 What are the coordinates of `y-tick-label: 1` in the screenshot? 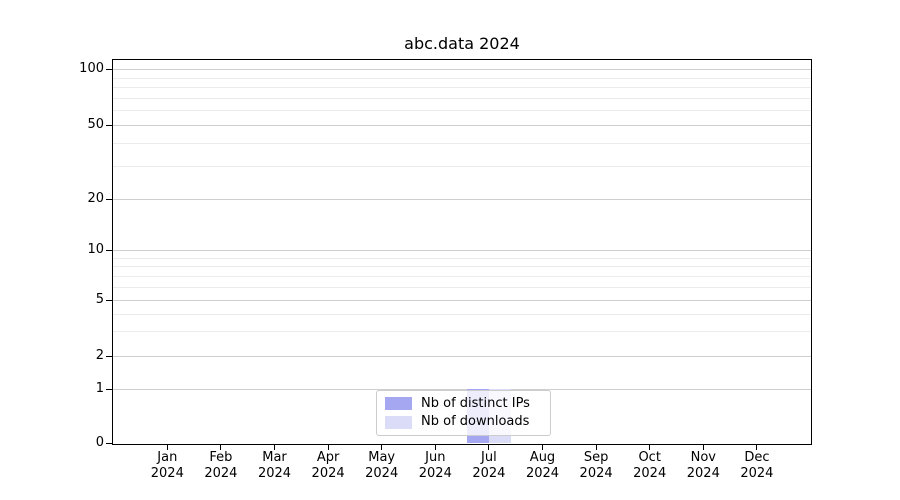 It's located at (99, 388).